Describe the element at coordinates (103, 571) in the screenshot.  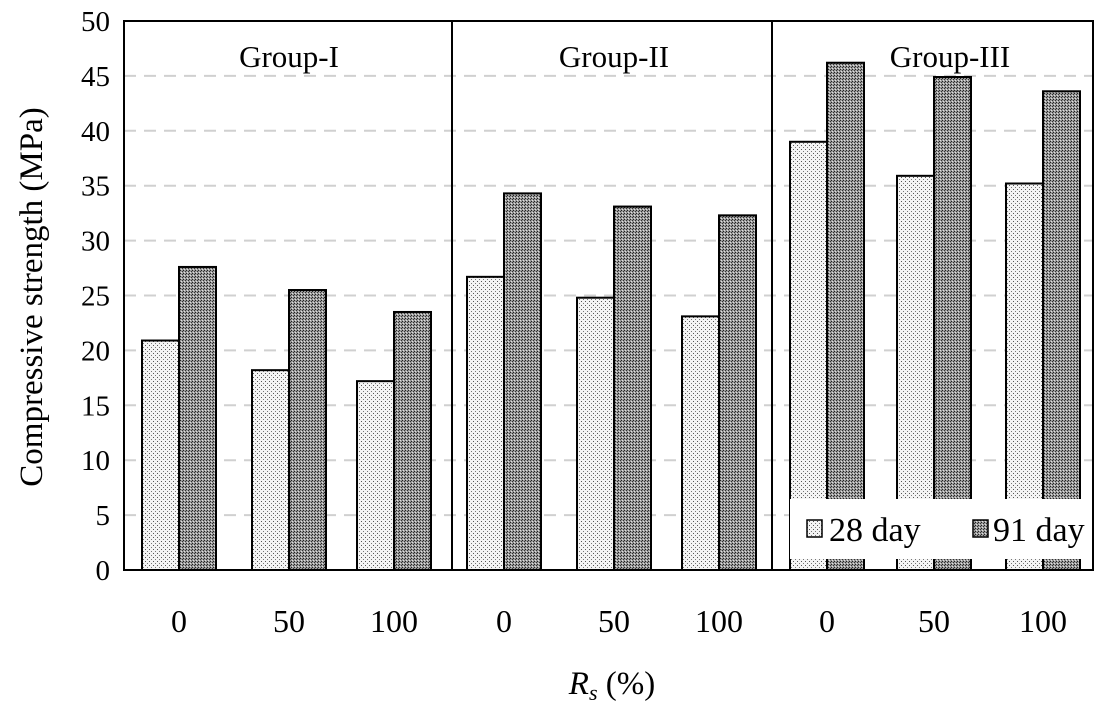
I see `y-tick-label: 0` at that location.